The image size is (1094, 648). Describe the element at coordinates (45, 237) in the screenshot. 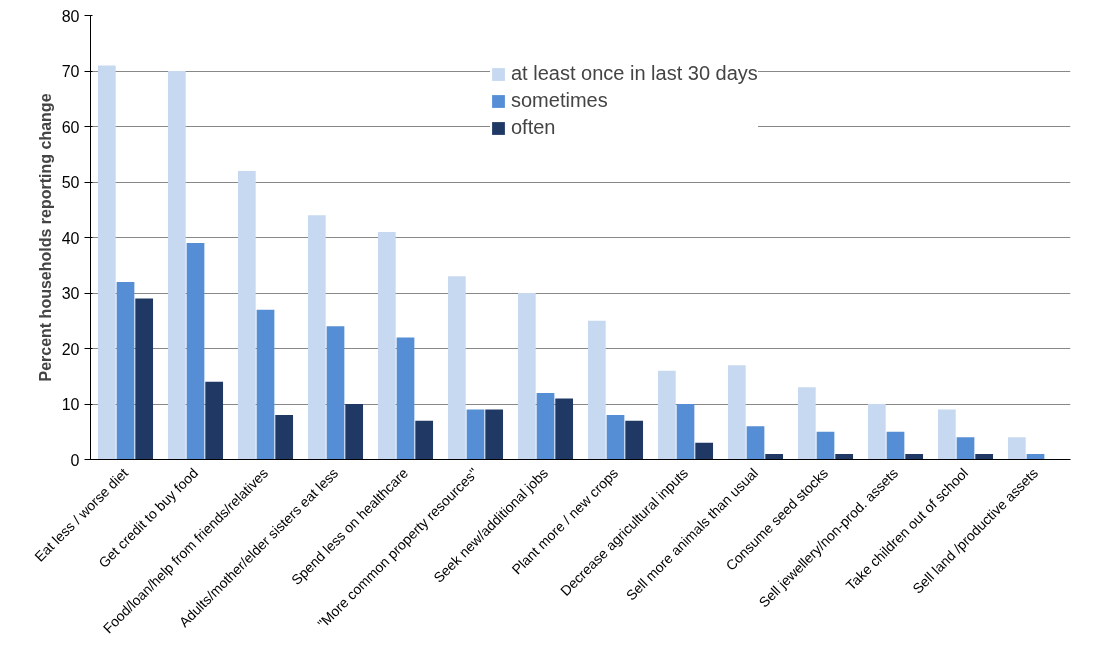

I see `y-axis-title: Percent households reporting change` at that location.